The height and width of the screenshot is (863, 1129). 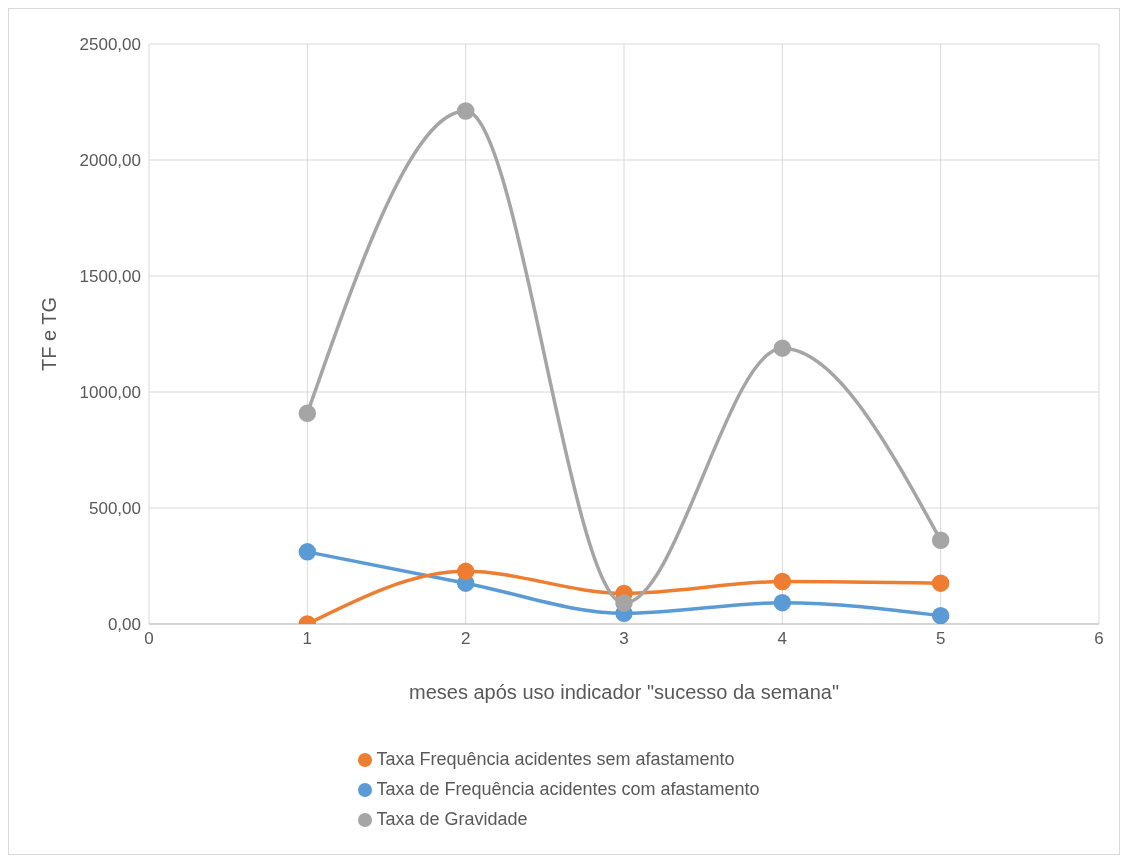 What do you see at coordinates (110, 45) in the screenshot?
I see `y-tick-label: 2500,00` at bounding box center [110, 45].